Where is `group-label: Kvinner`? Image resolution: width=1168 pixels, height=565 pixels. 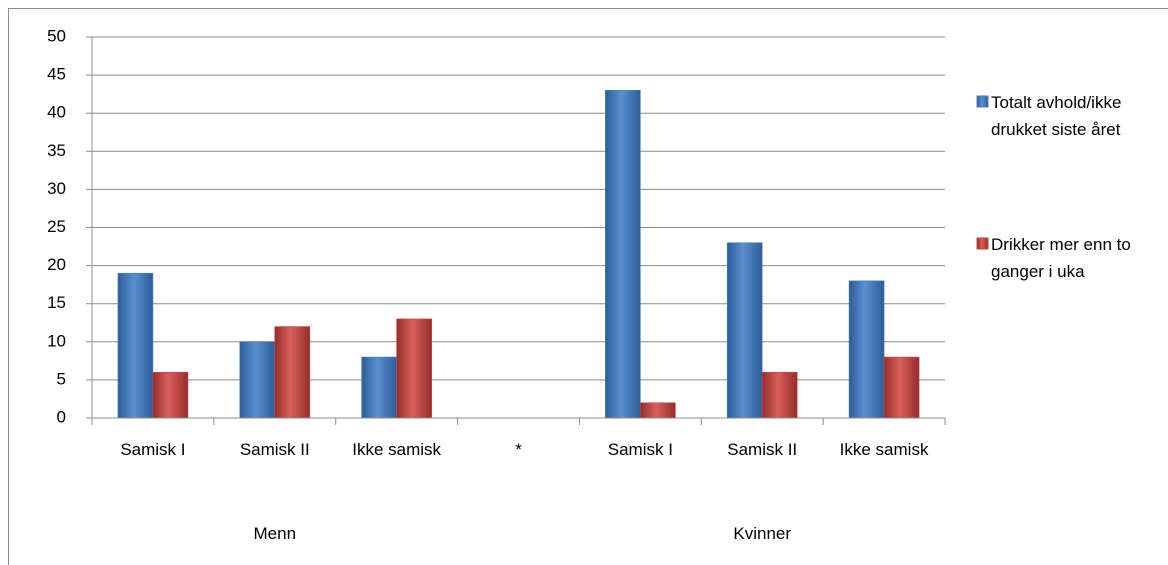 group-label: Kvinner is located at coordinates (762, 533).